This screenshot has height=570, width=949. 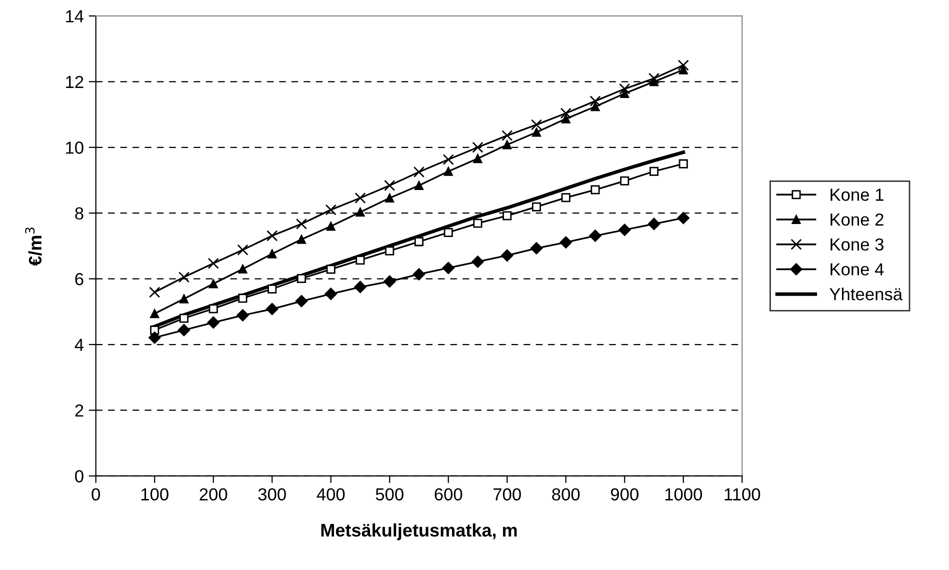 I want to click on y-tick-label: 0, so click(x=79, y=476).